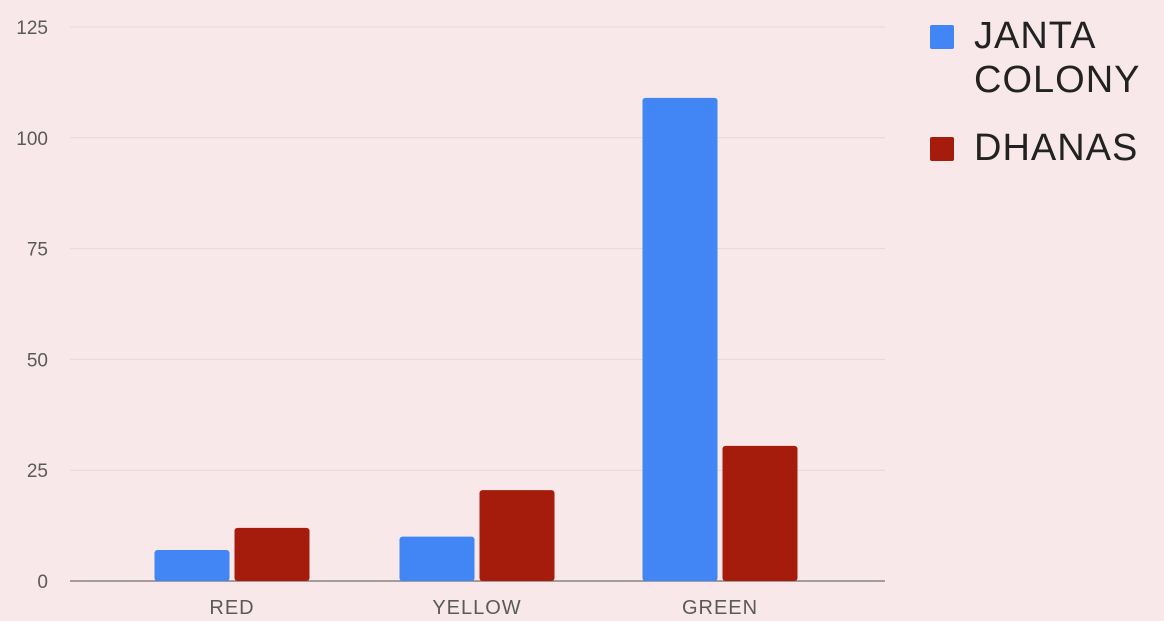  What do you see at coordinates (32, 139) in the screenshot?
I see `y-tick-label: 100` at bounding box center [32, 139].